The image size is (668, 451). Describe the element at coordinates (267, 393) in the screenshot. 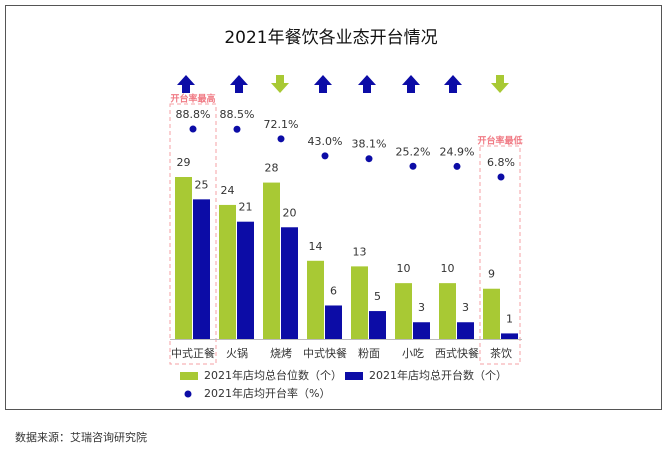

I see `legend-label: 2021年店均开台率（%）` at that location.